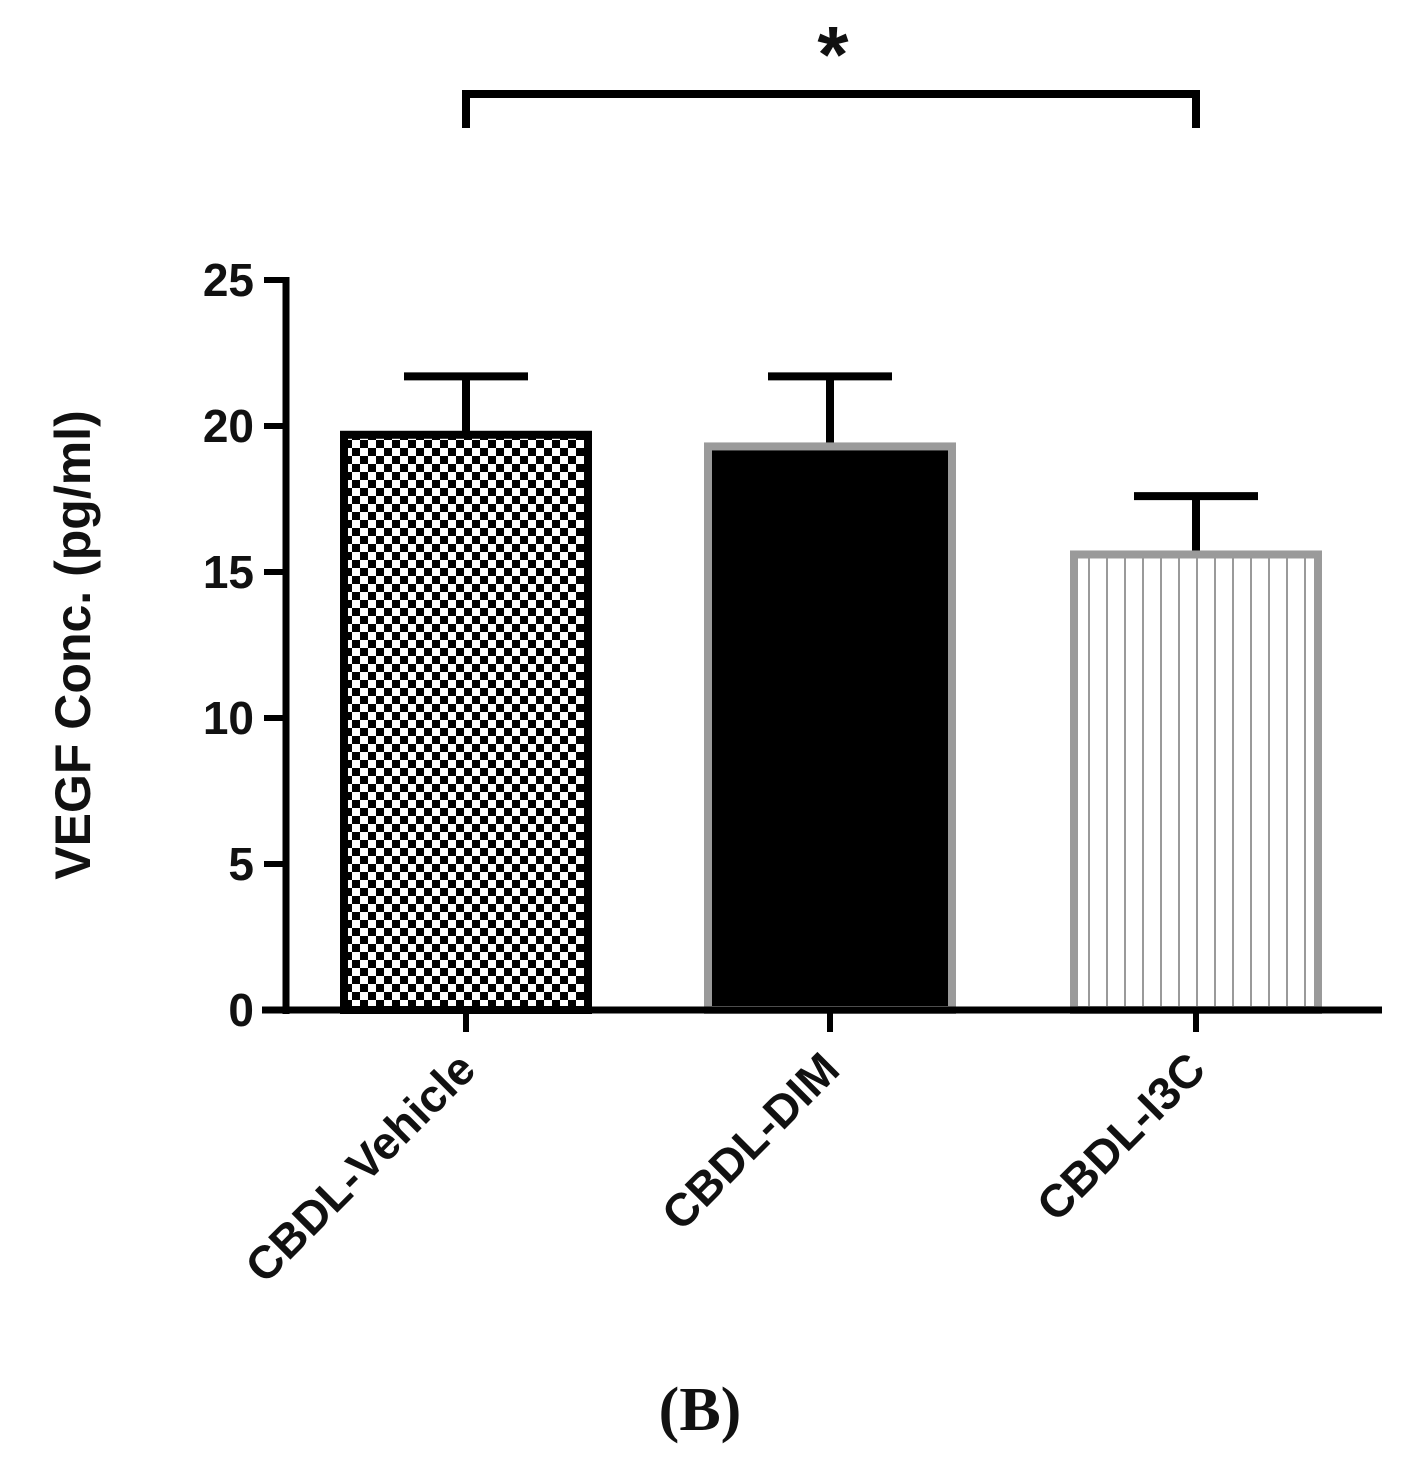 This screenshot has height=1476, width=1415. I want to click on y-axis-title: VEGF Conc. (pg/ml), so click(73, 644).